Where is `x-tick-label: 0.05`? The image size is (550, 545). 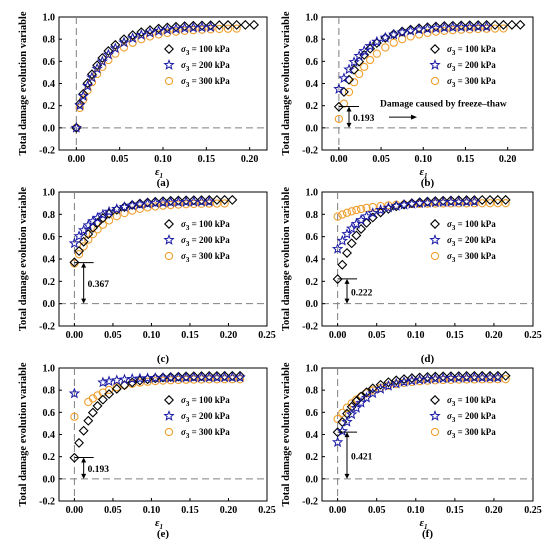
x-tick-label: 0.05 is located at coordinates (377, 335).